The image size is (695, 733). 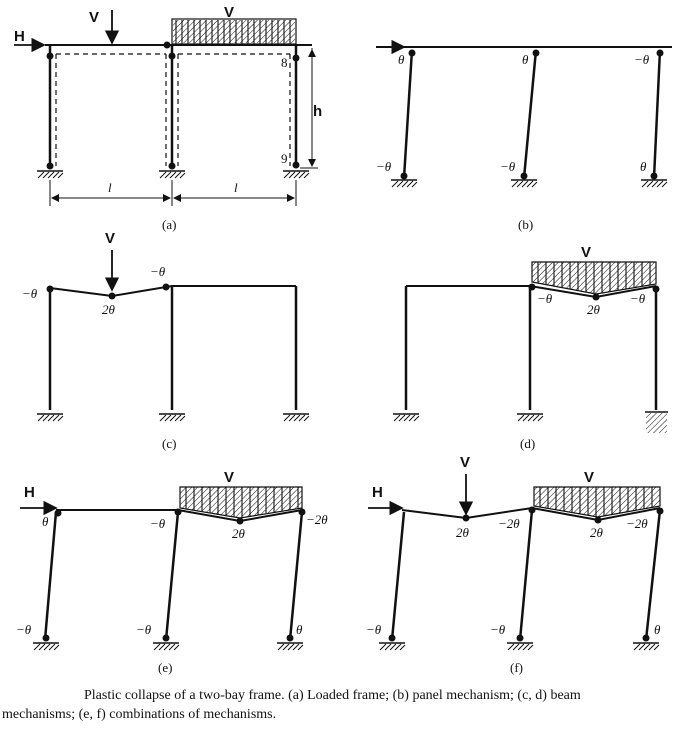 What do you see at coordinates (516, 667) in the screenshot?
I see `panel-f-label: (f)` at bounding box center [516, 667].